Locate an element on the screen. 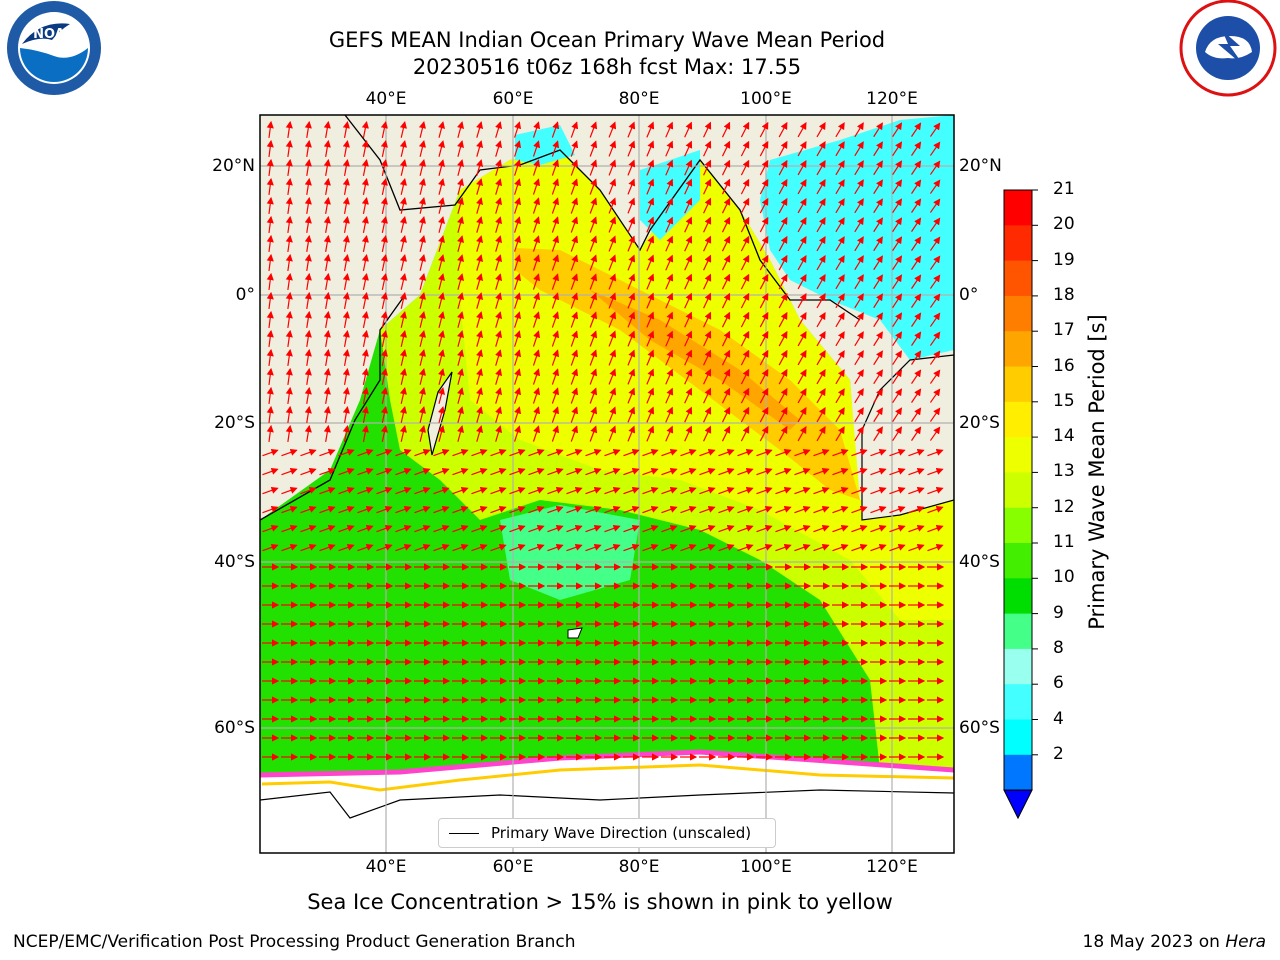  legend-label: Primary Wave Direction (unscaled) is located at coordinates (621, 833).